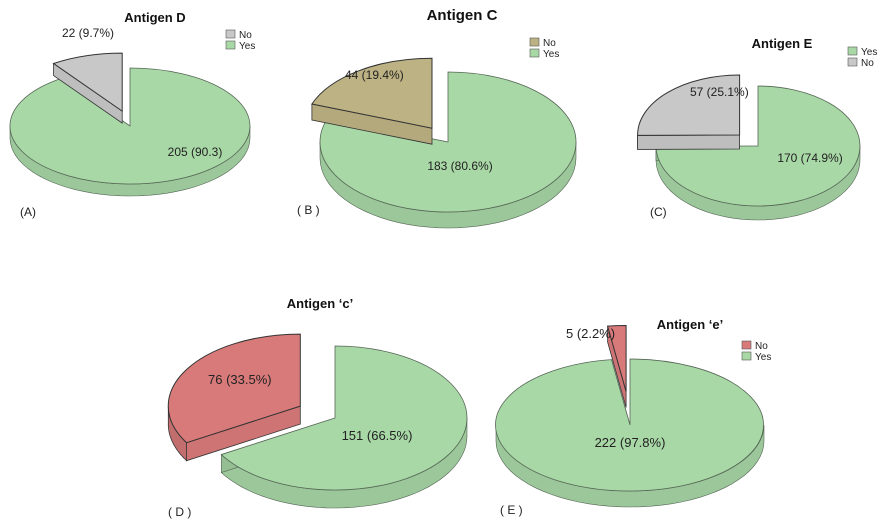  I want to click on chart-title: Antigen ‘e’, so click(690, 324).